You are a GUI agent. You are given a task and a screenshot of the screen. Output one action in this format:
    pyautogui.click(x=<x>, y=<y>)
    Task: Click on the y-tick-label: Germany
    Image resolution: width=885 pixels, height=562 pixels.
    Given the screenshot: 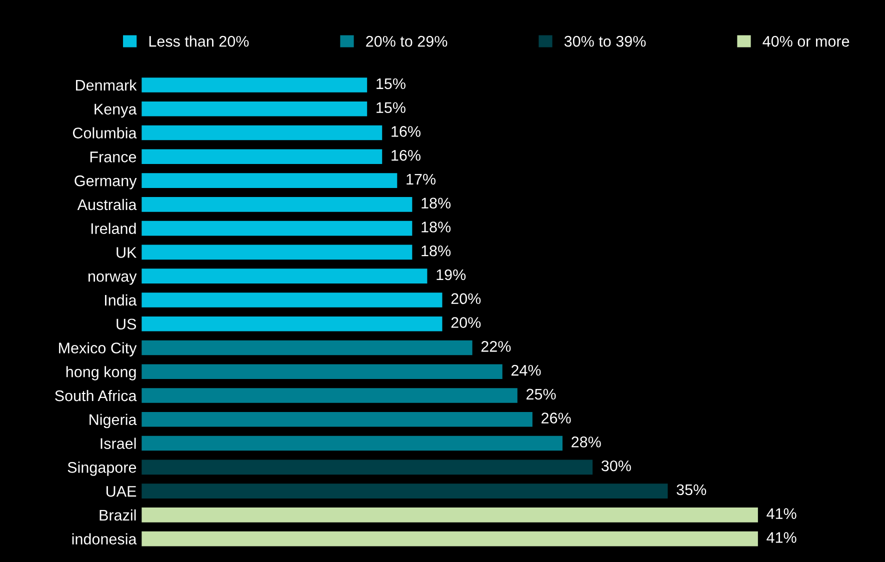 What is the action you would take?
    pyautogui.click(x=105, y=182)
    